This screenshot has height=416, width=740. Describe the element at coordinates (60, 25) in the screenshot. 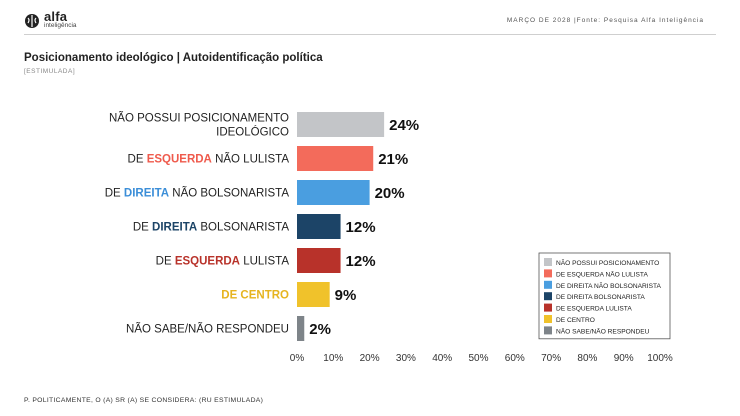

I see `logo-subtitle: inteligência` at that location.